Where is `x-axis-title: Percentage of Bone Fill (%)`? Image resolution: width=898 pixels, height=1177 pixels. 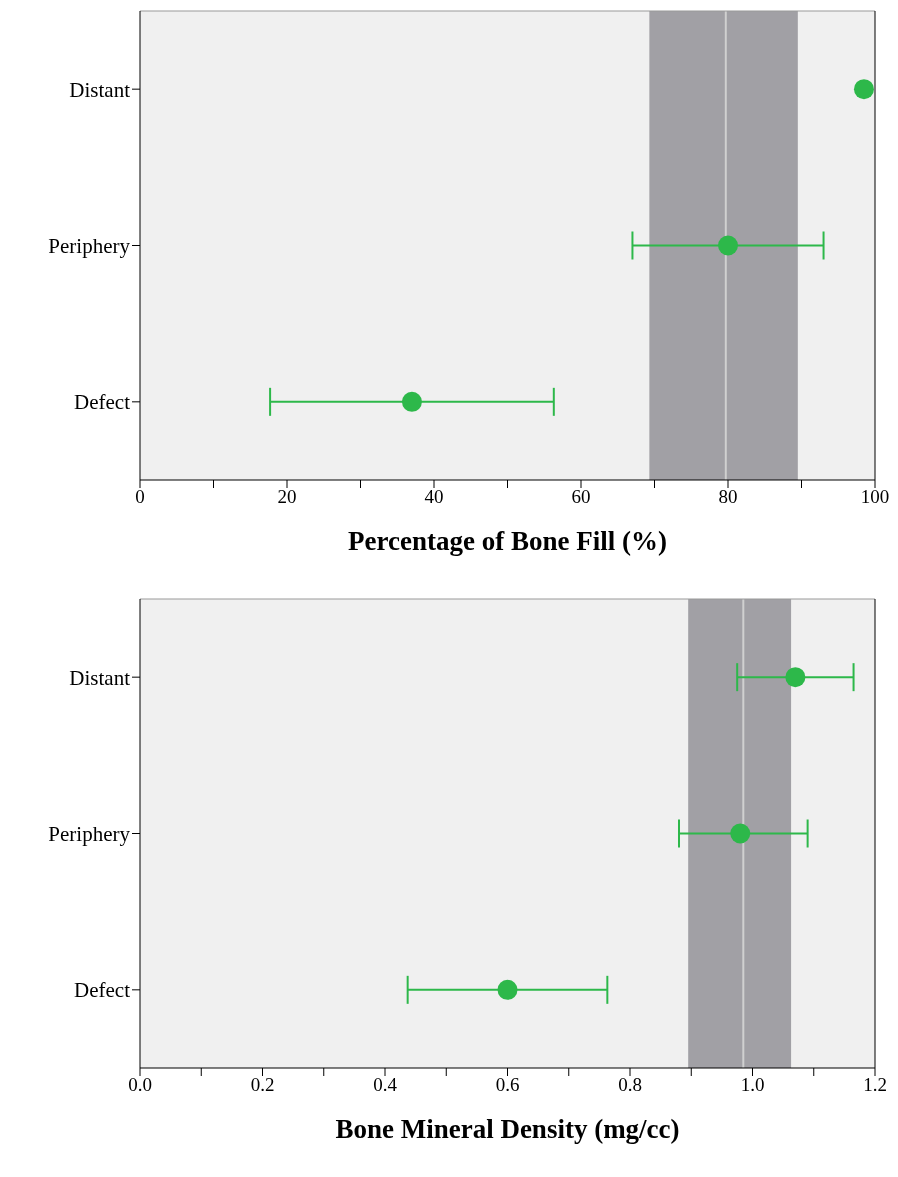 x-axis-title: Percentage of Bone Fill (%) is located at coordinates (507, 541).